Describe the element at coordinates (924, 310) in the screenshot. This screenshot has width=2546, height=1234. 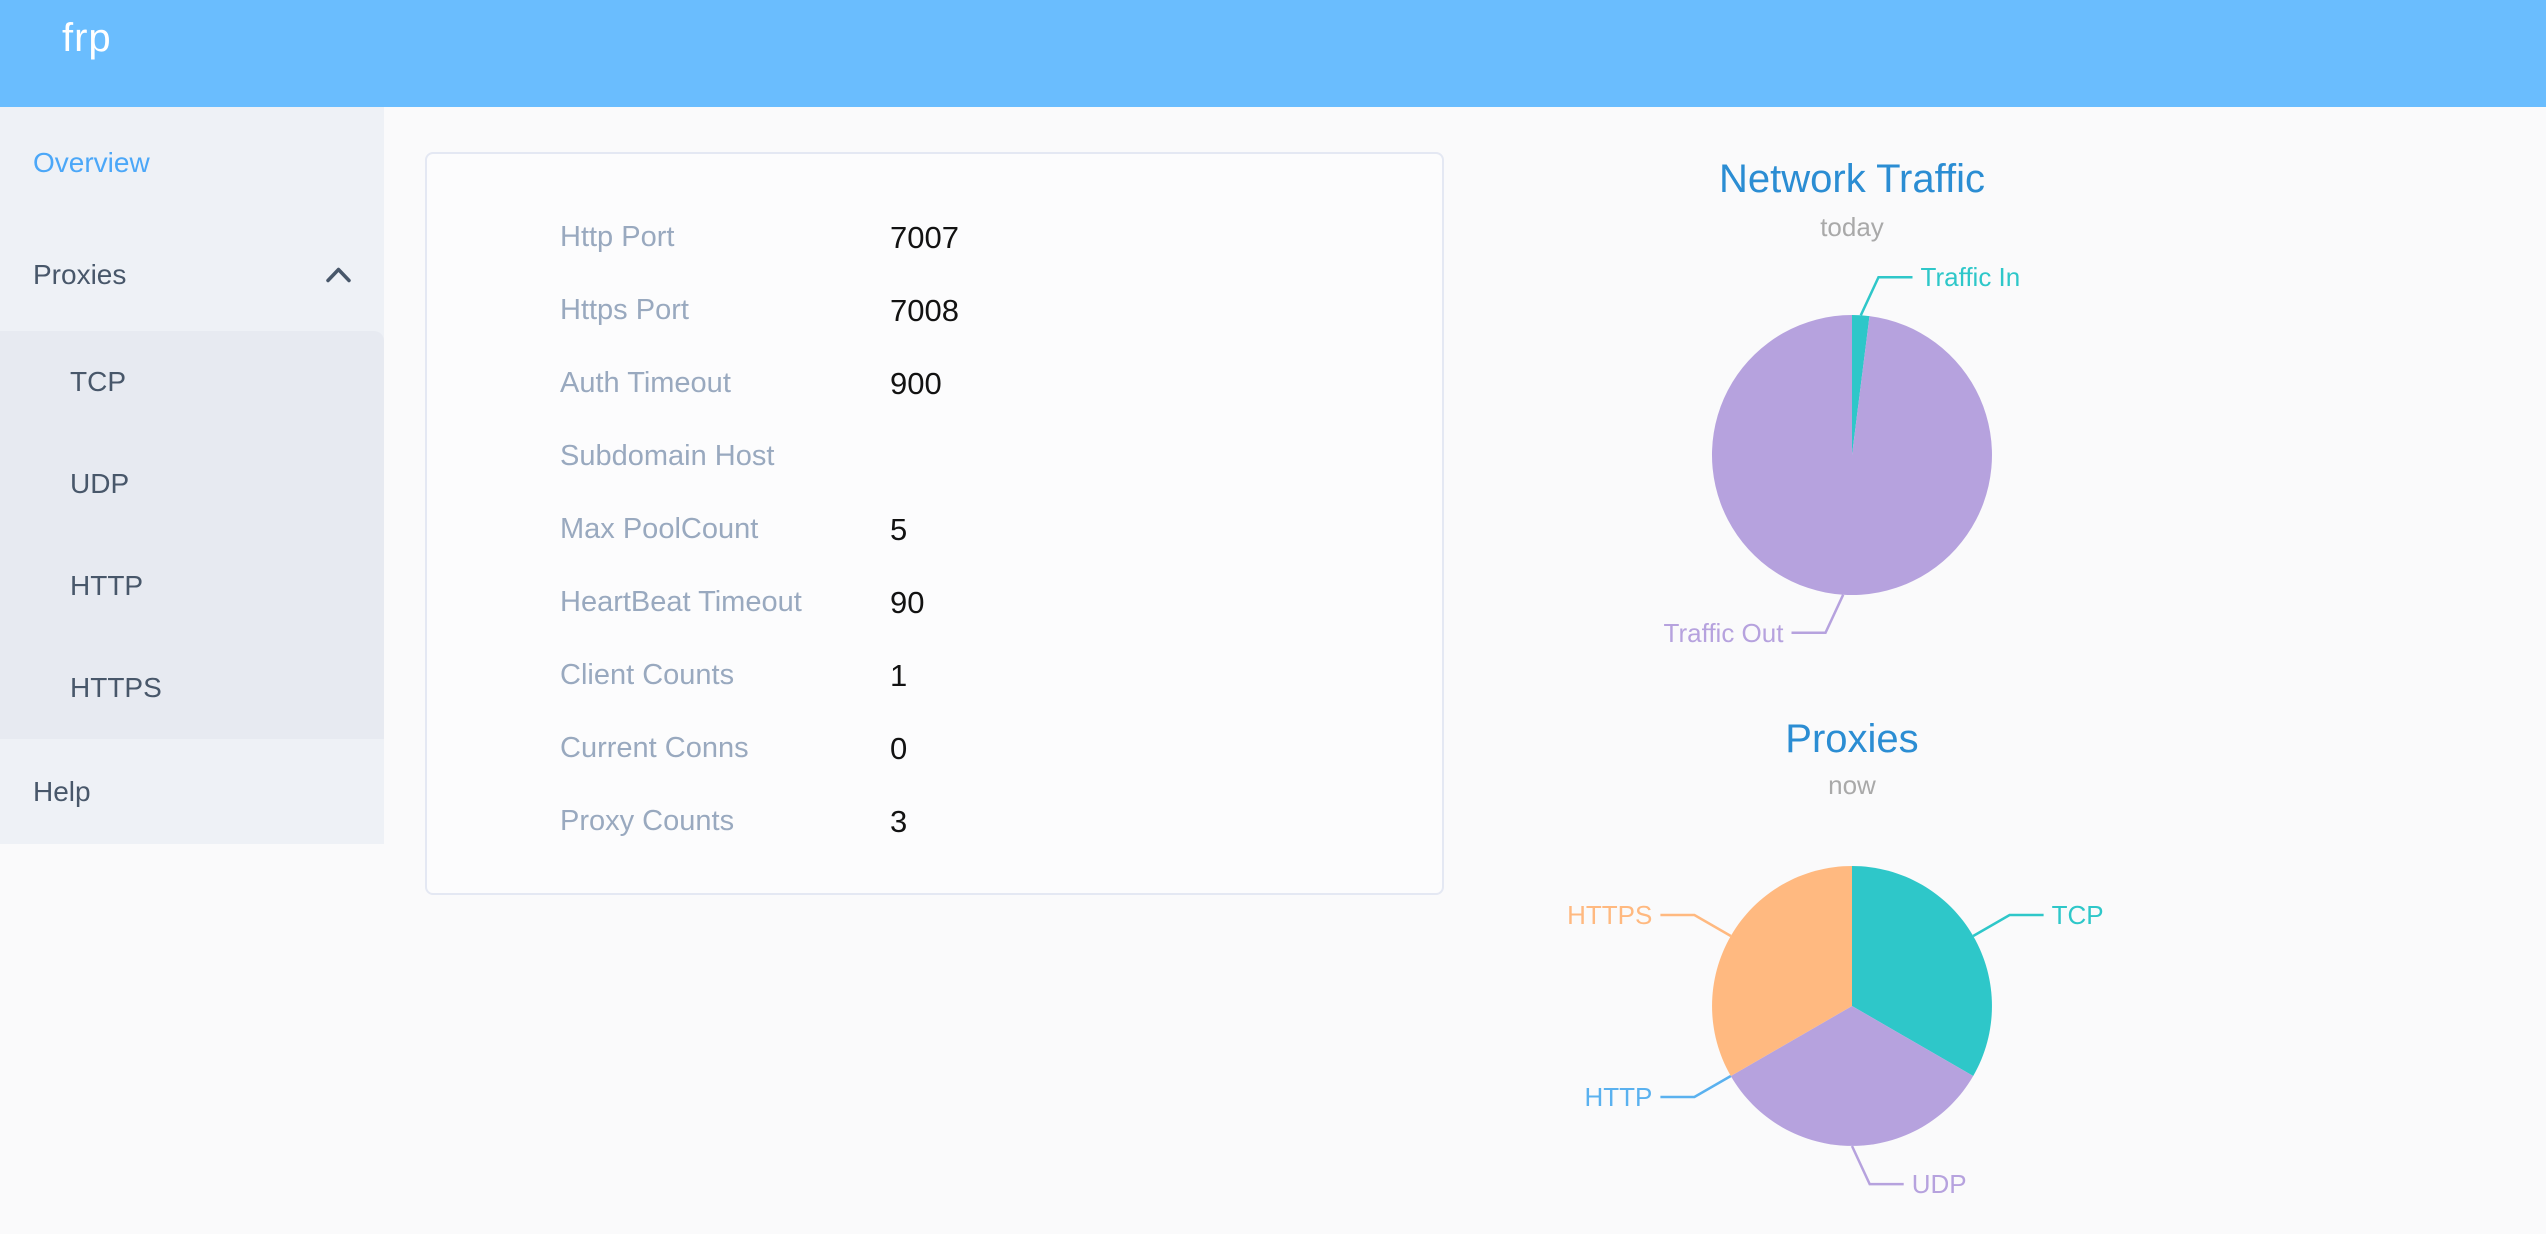
I see `row-value: 7008` at that location.